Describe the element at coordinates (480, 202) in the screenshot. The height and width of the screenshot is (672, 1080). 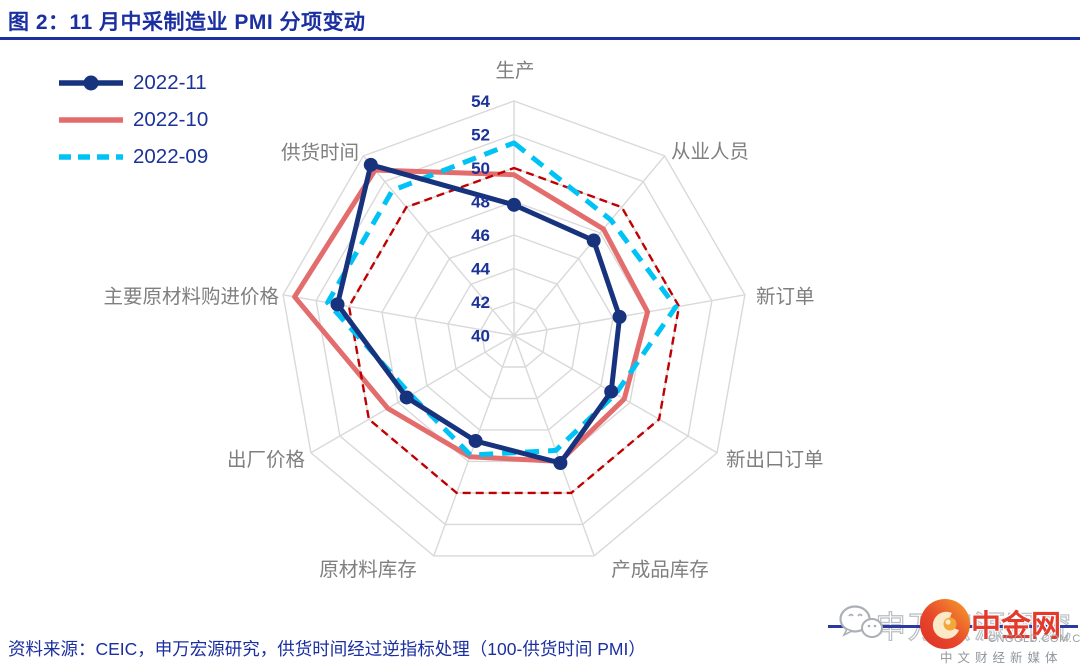
I see `radial-tick-label: 48` at that location.